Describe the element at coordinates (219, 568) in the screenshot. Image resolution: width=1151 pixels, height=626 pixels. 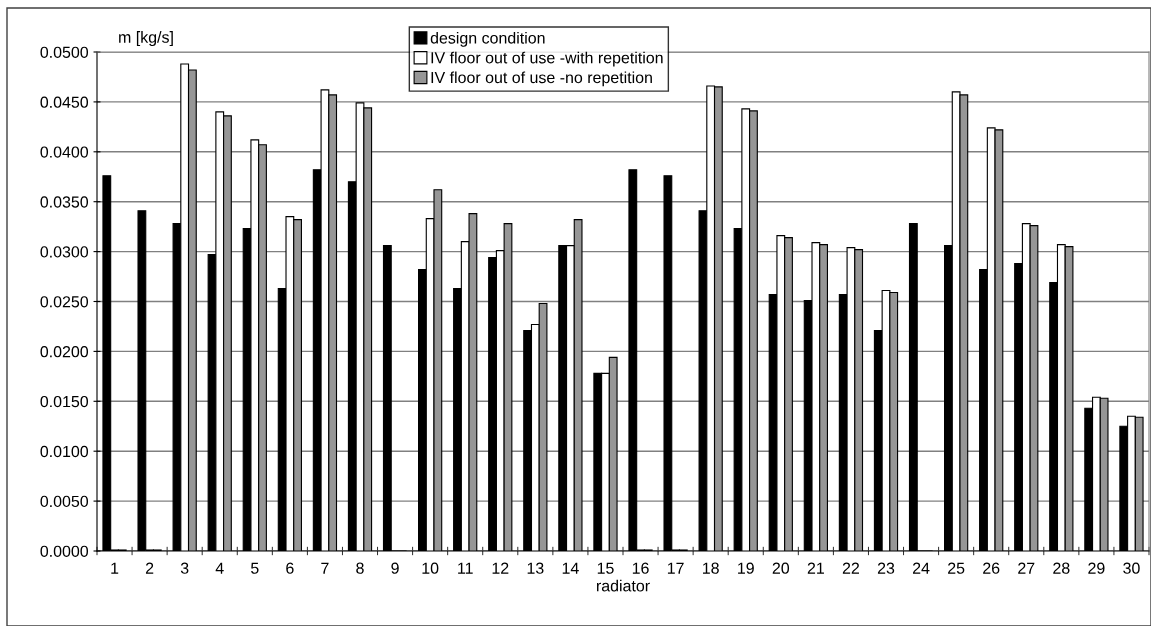
I see `x-tick-label: 4` at that location.